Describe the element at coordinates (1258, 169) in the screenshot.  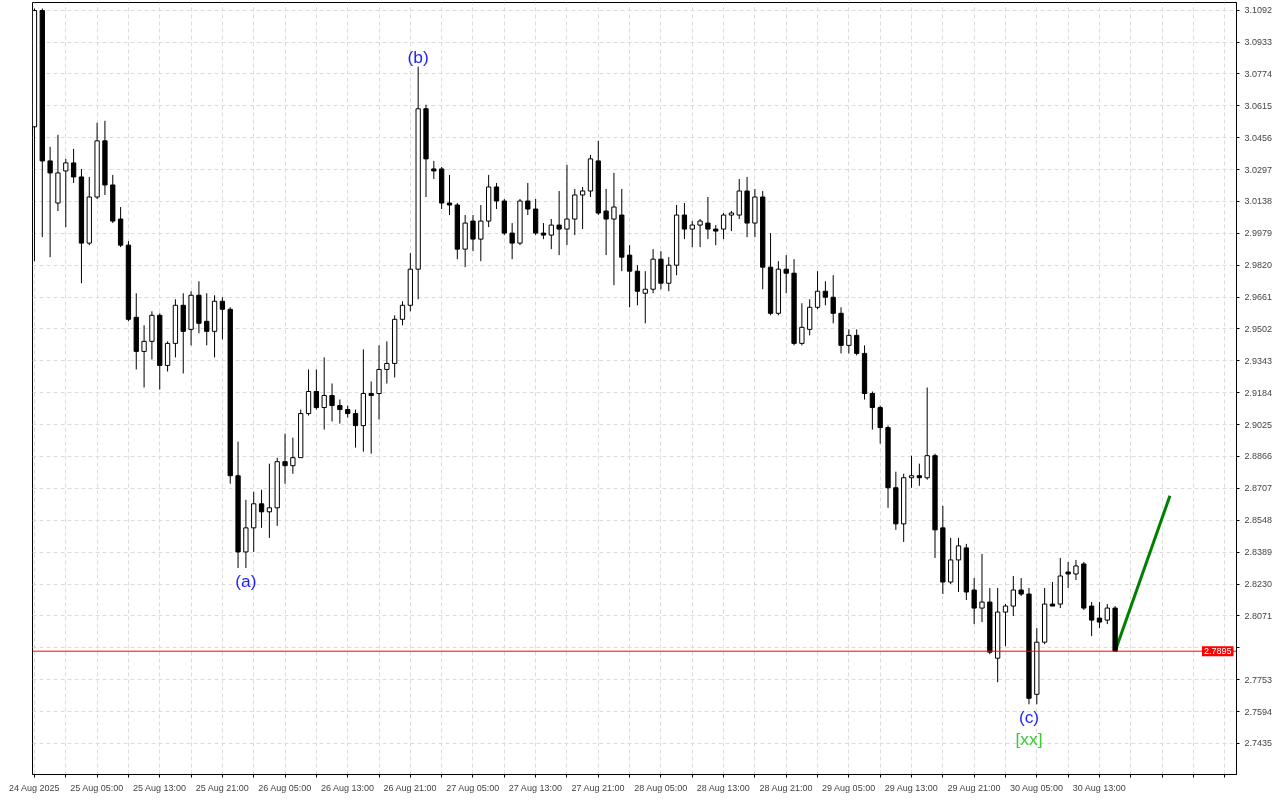
I see `y-tick-label: 3.0297` at that location.